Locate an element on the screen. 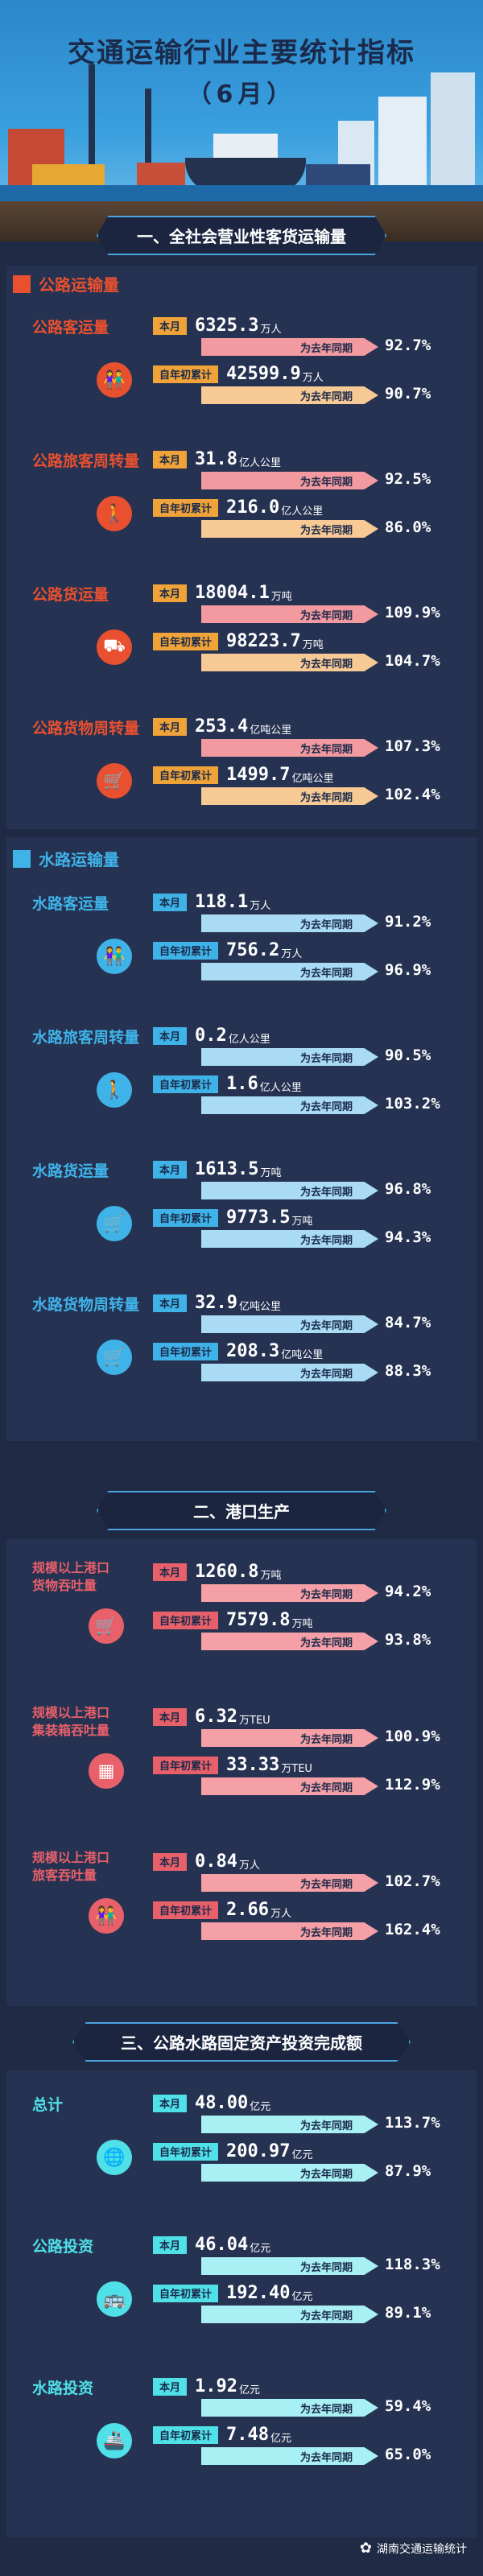 This screenshot has width=483, height=2576. hero-banner: 交通运输行业主要统计指标 （6月） is located at coordinates (242, 121).